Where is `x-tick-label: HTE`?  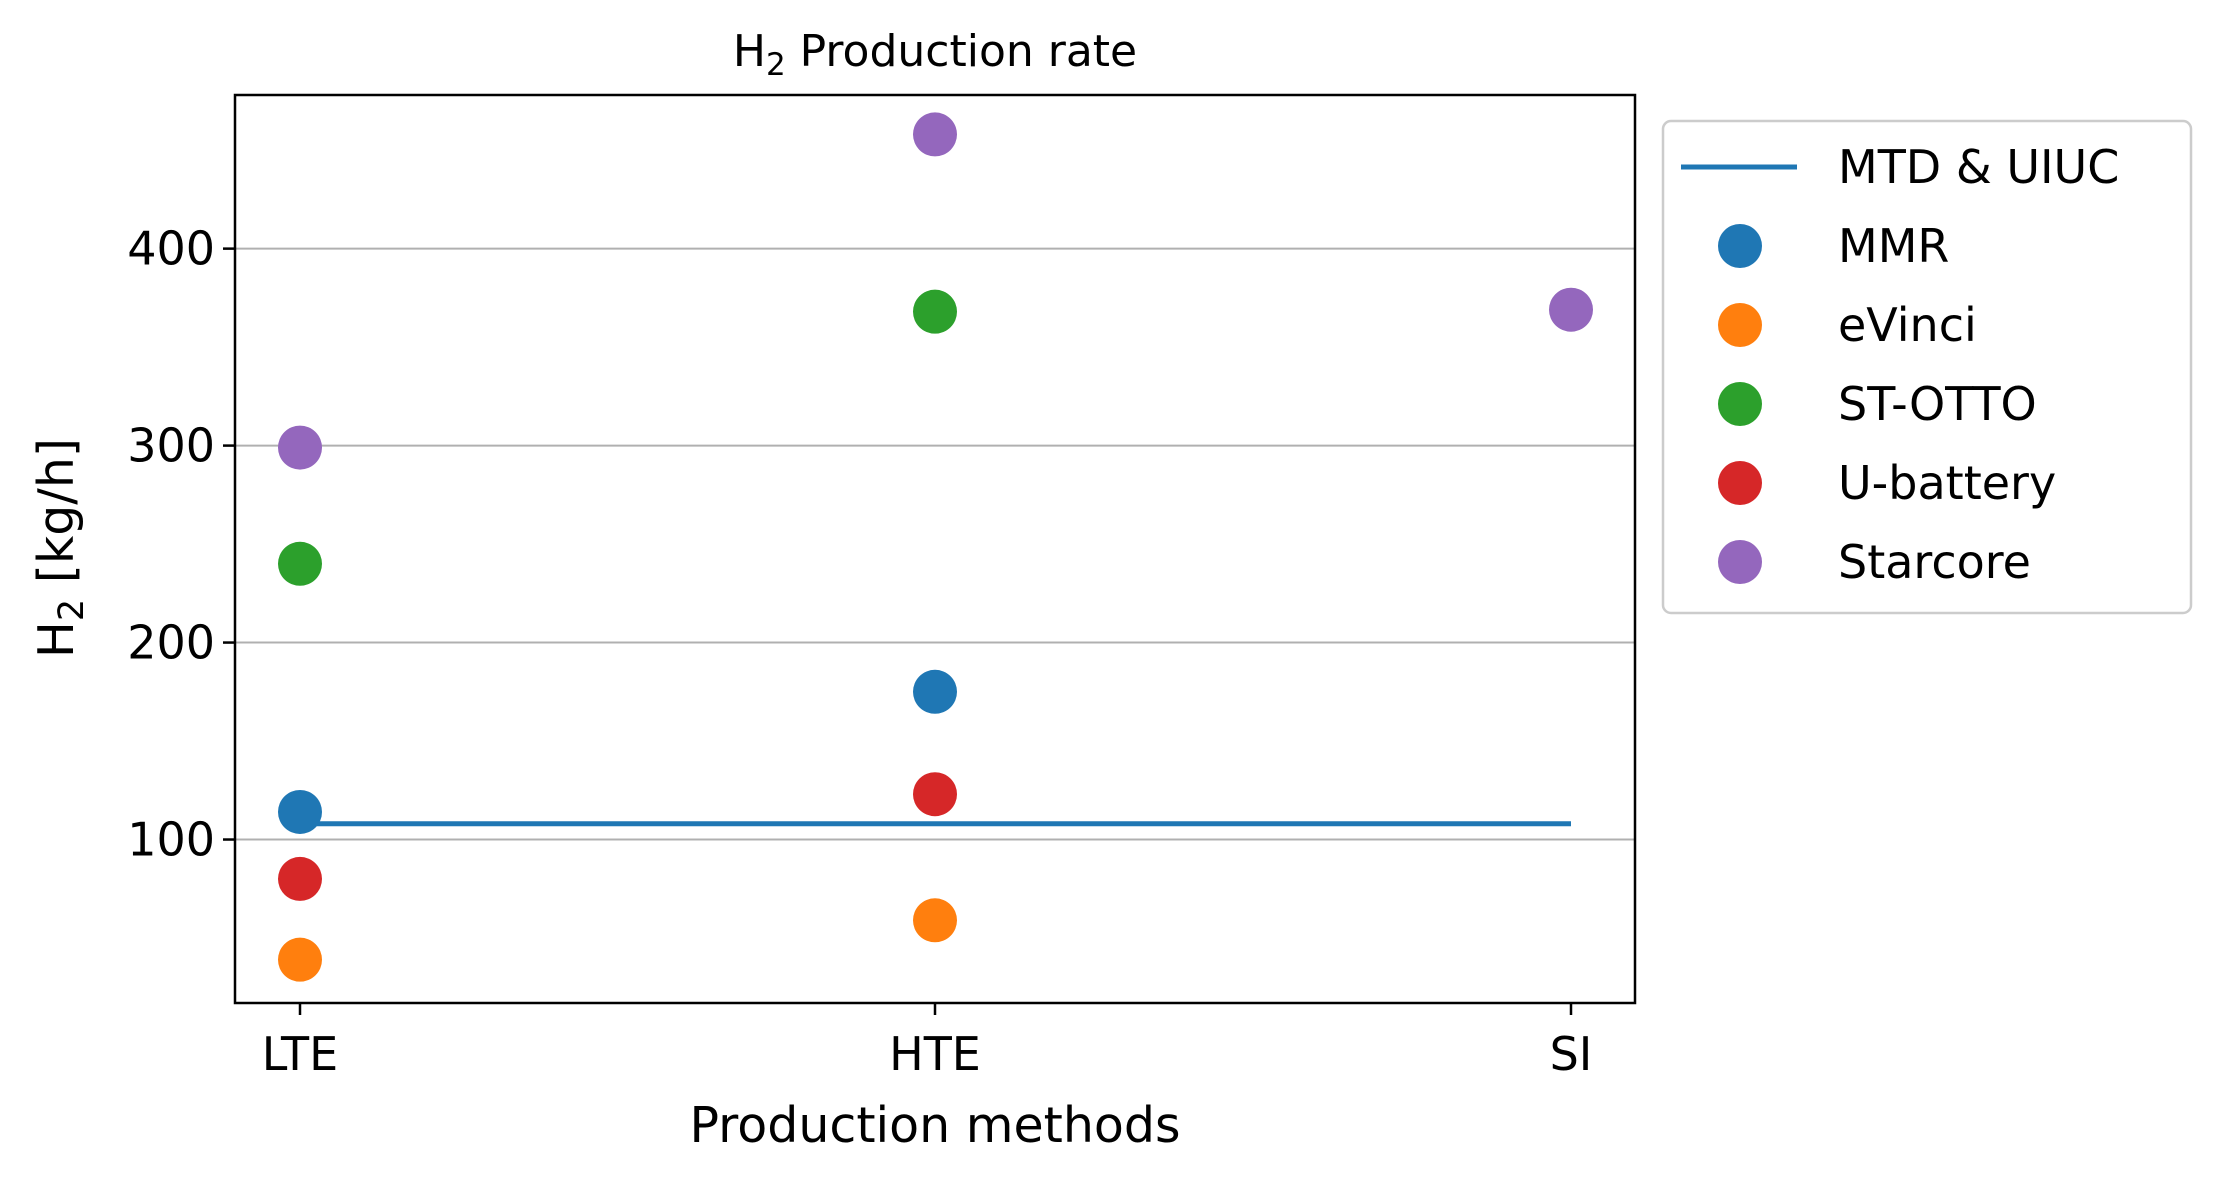 x-tick-label: HTE is located at coordinates (935, 1054).